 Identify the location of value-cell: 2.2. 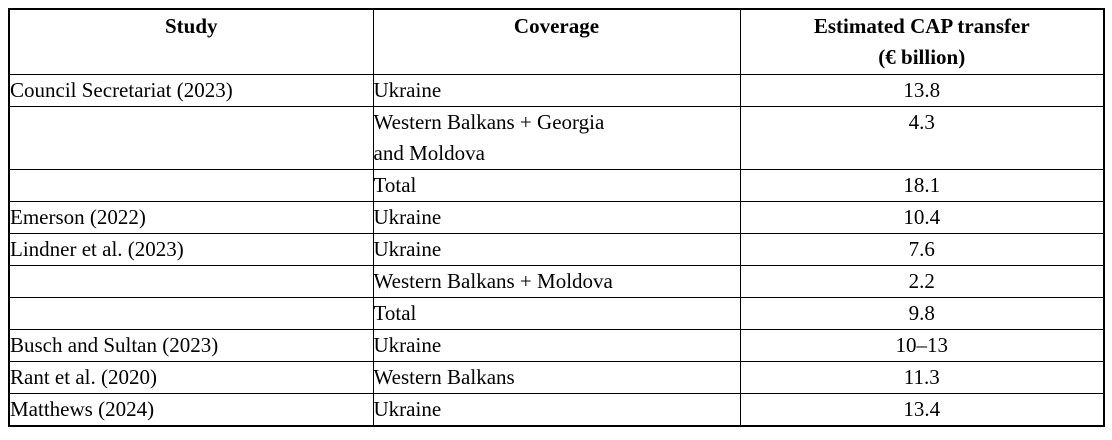
(922, 281).